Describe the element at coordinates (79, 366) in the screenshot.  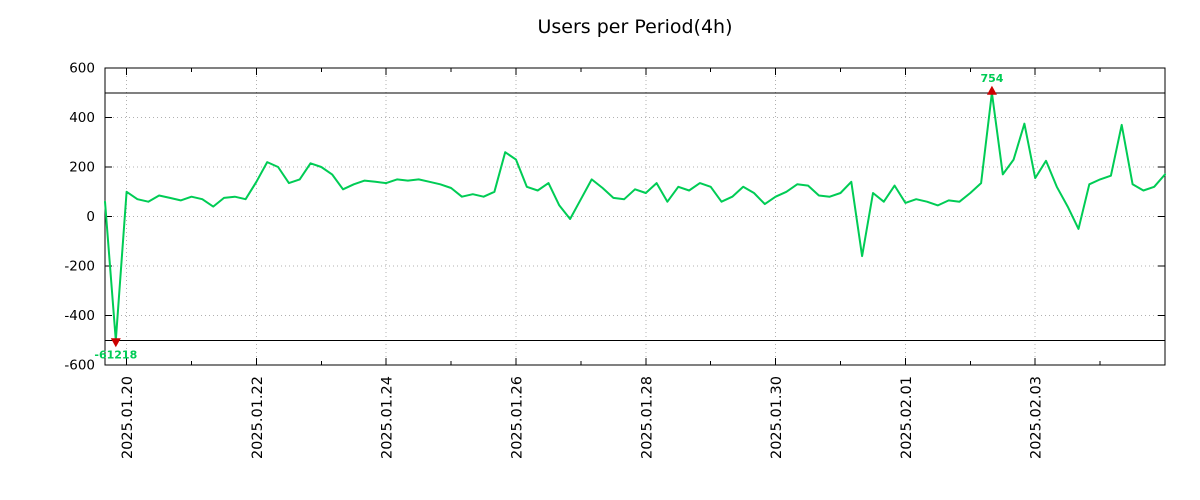
I see `y-tick-label: -600` at that location.